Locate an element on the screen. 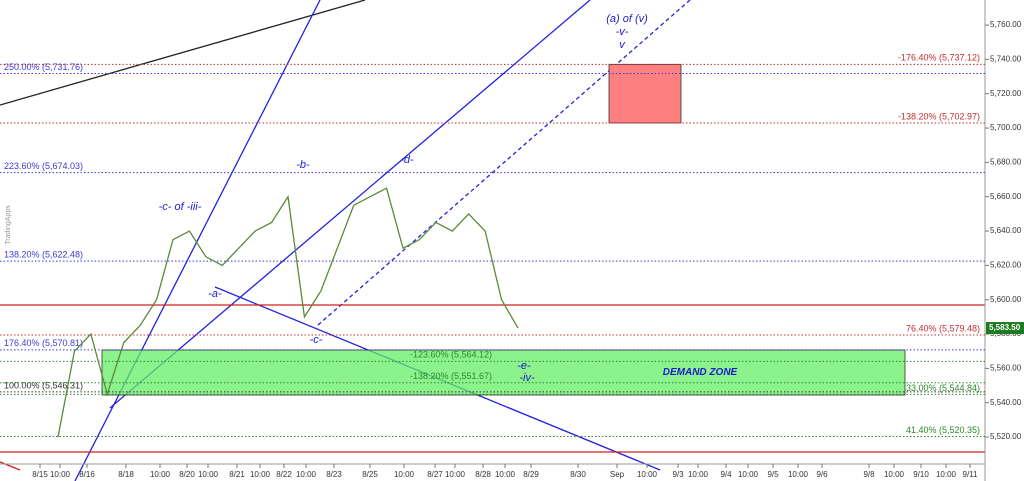  y-tick-label: 5,620.00 is located at coordinates (1006, 265).